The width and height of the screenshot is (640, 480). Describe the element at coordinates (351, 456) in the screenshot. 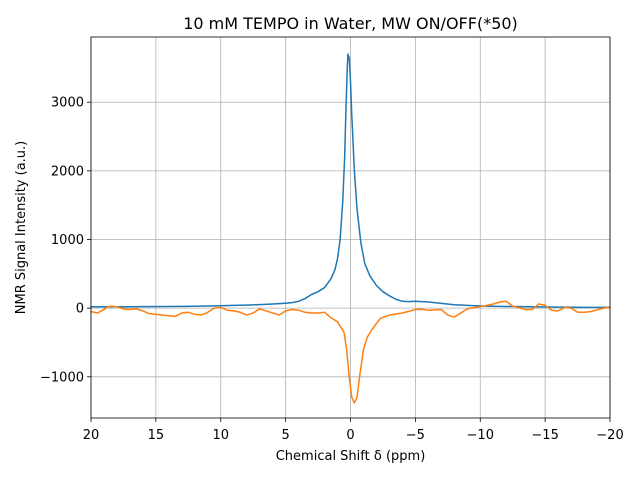

I see `x-axis-label: Chemical Shift δ (ppm)` at that location.